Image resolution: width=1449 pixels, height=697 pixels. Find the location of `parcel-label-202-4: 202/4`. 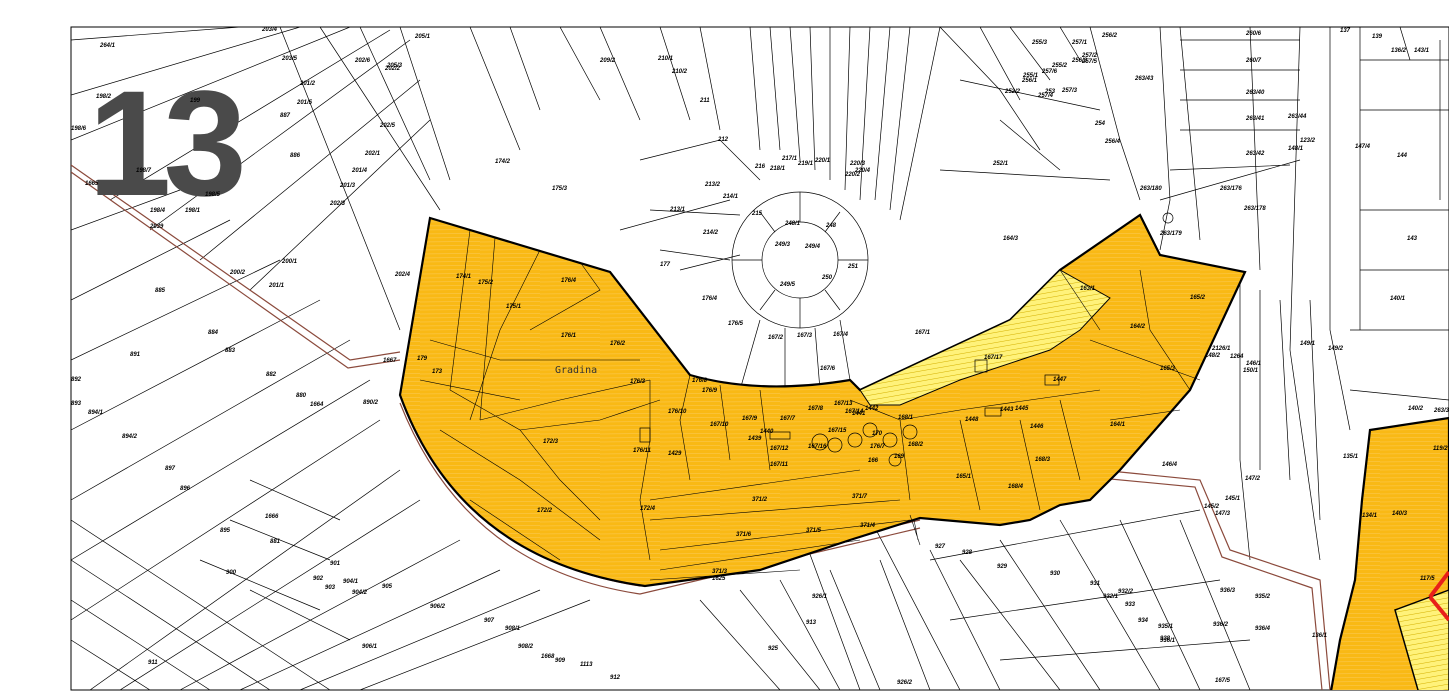

parcel-label-202-4: 202/4 is located at coordinates (402, 275).